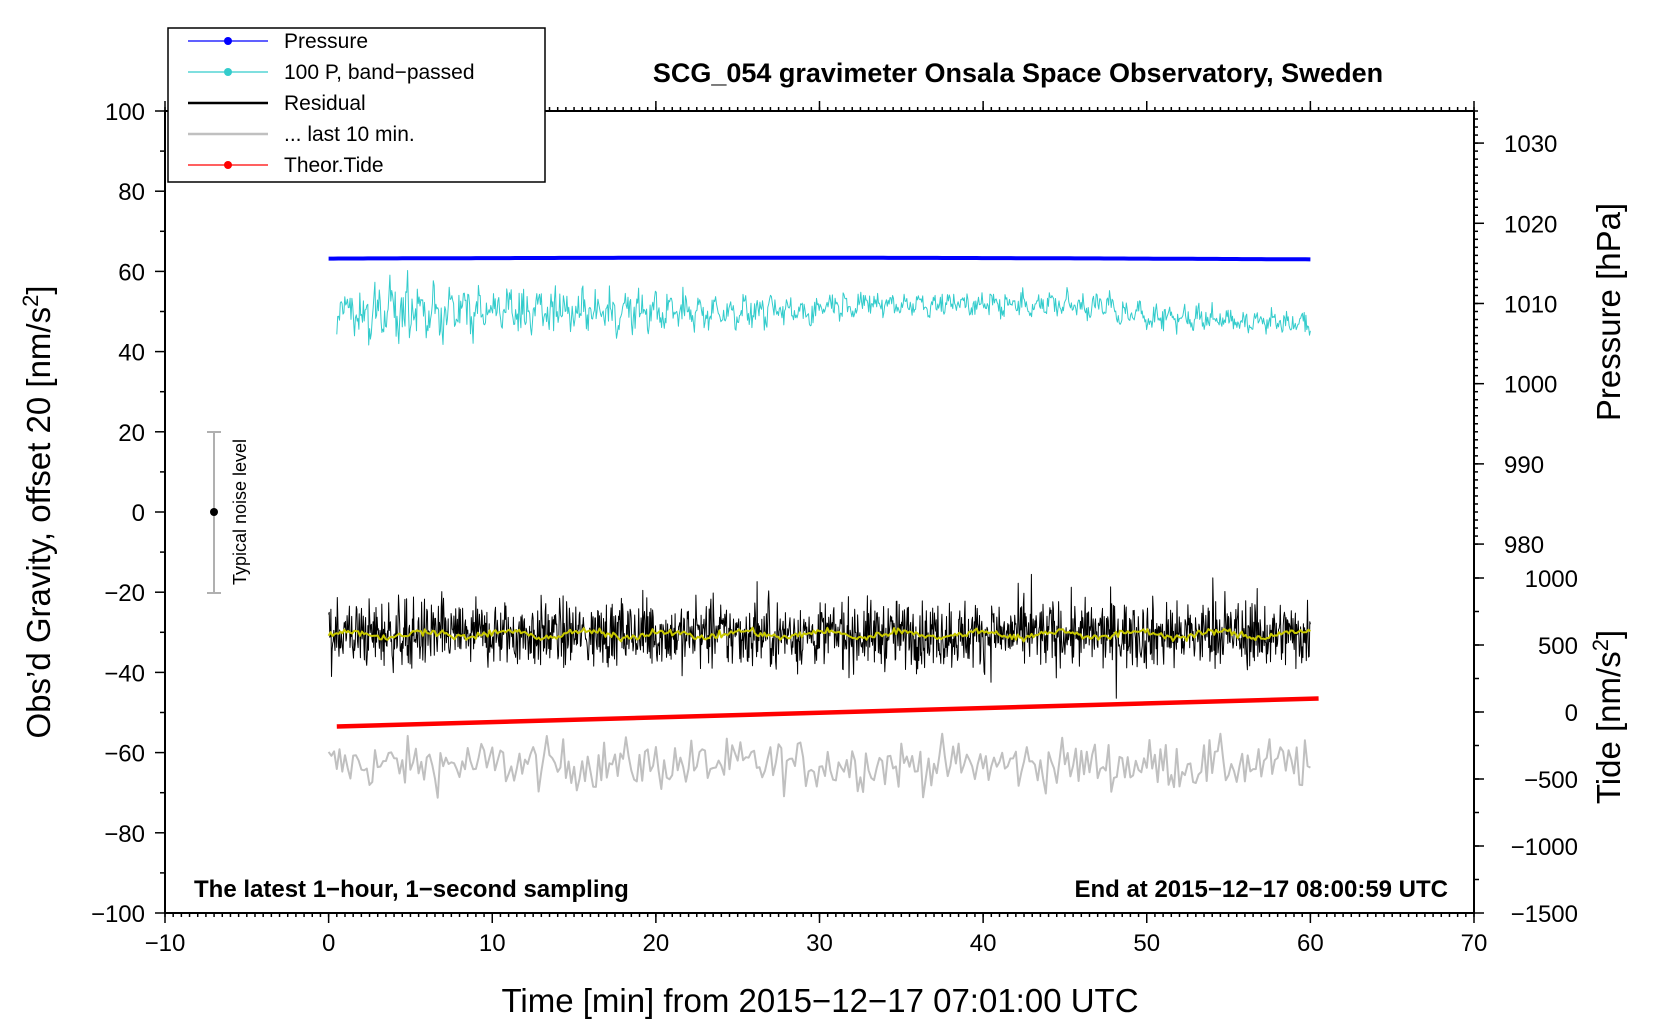 Image resolution: width=1660 pixels, height=1020 pixels. What do you see at coordinates (1558, 646) in the screenshot?
I see `y-tide-tick-label: 500` at bounding box center [1558, 646].